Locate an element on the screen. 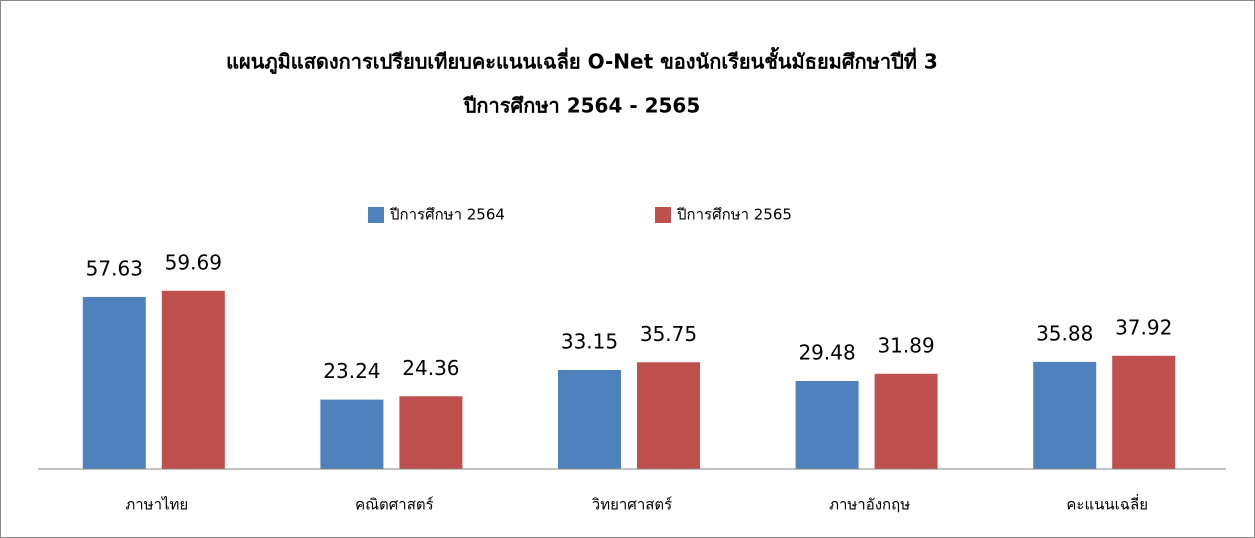 This screenshot has height=538, width=1255. chart-subtitle: ปีการศึกษา 2564 - 2565 is located at coordinates (581, 106).